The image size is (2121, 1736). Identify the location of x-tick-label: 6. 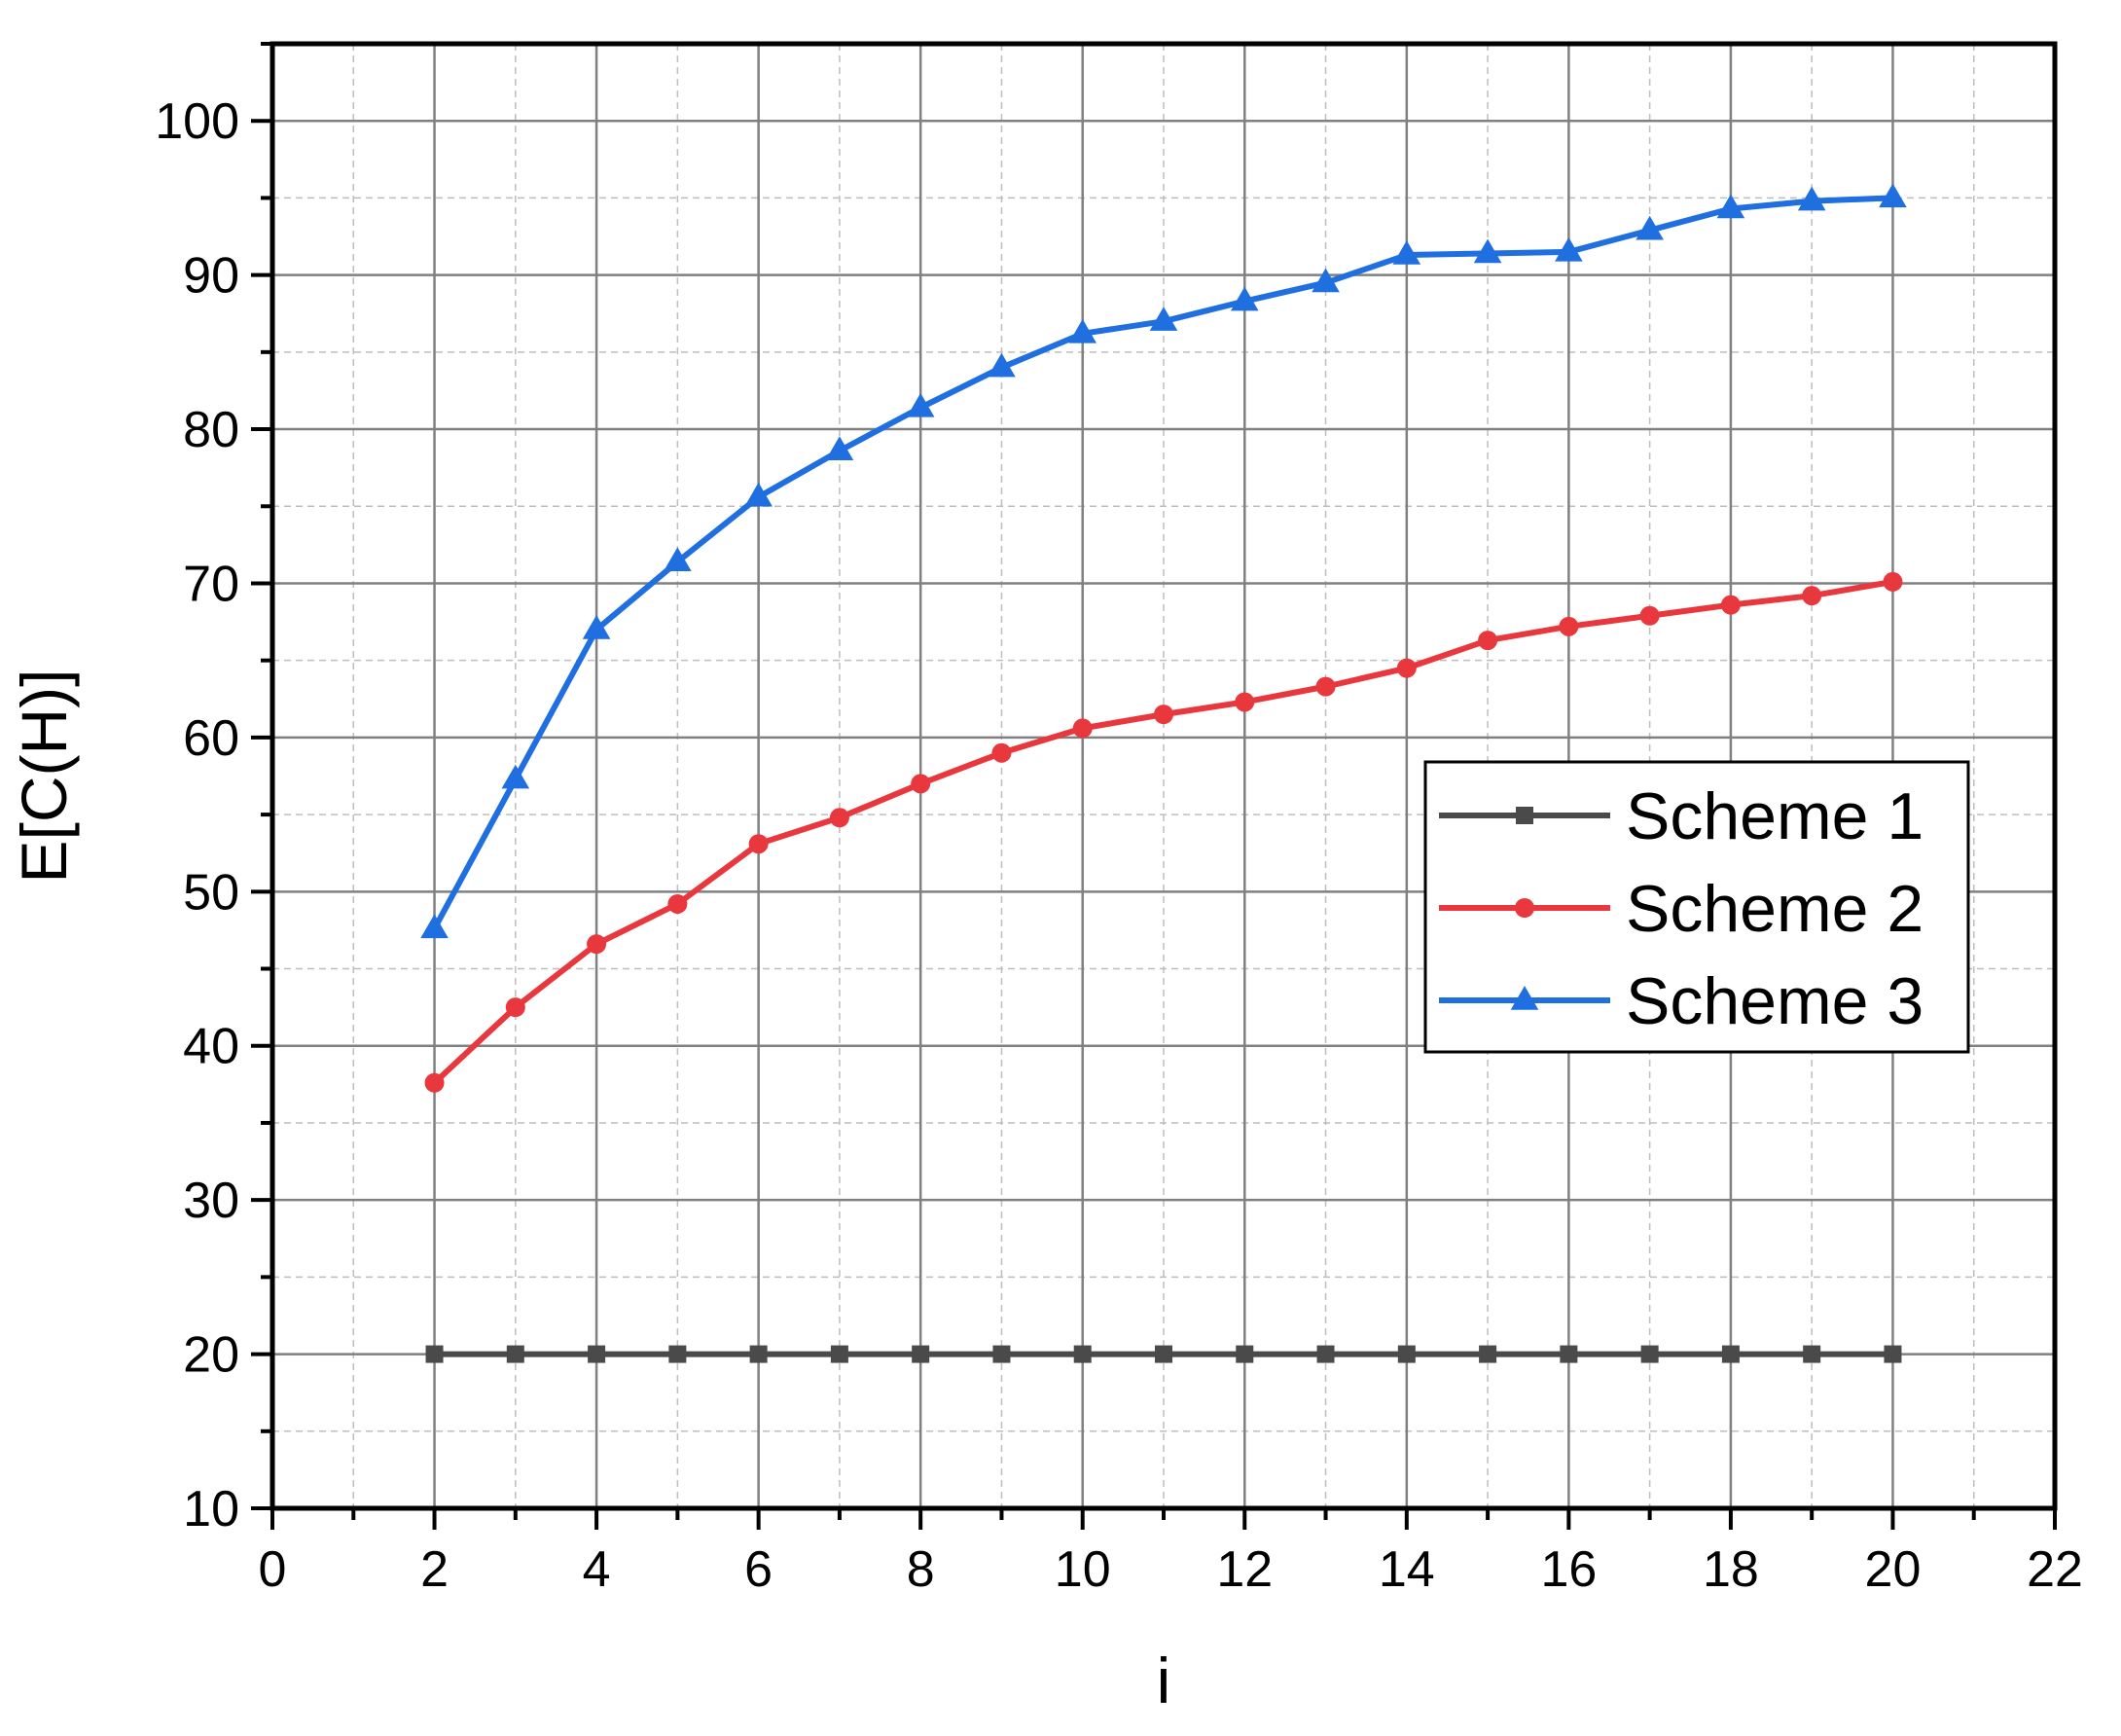
(759, 1570).